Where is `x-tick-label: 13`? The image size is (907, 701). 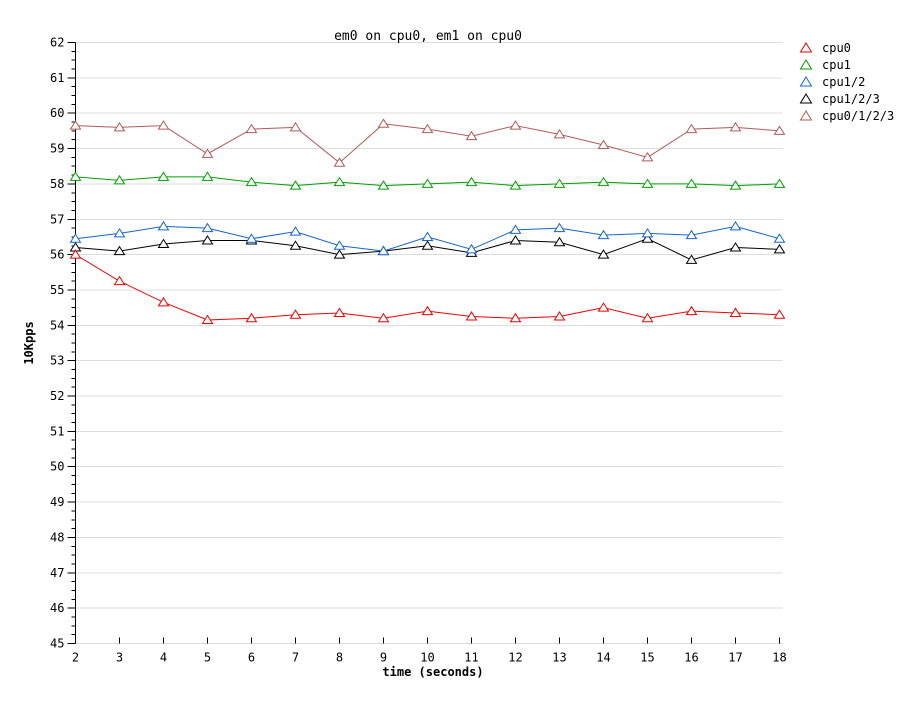 x-tick-label: 13 is located at coordinates (559, 658).